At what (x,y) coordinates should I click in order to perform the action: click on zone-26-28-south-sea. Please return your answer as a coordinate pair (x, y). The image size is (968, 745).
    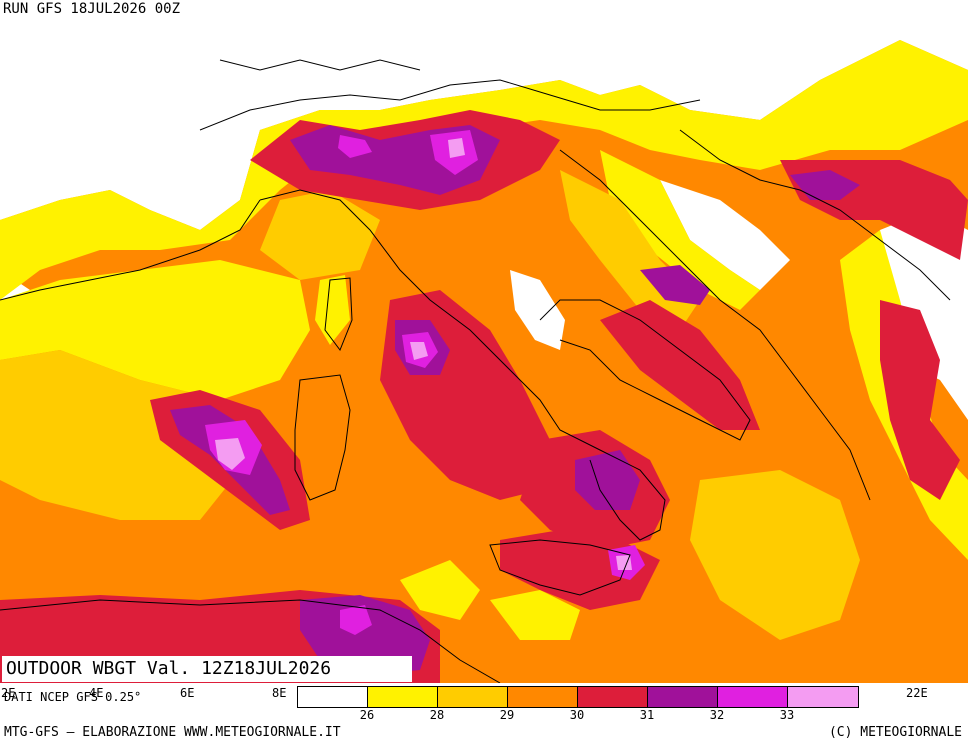
    Looking at the image, I should click on (535, 615).